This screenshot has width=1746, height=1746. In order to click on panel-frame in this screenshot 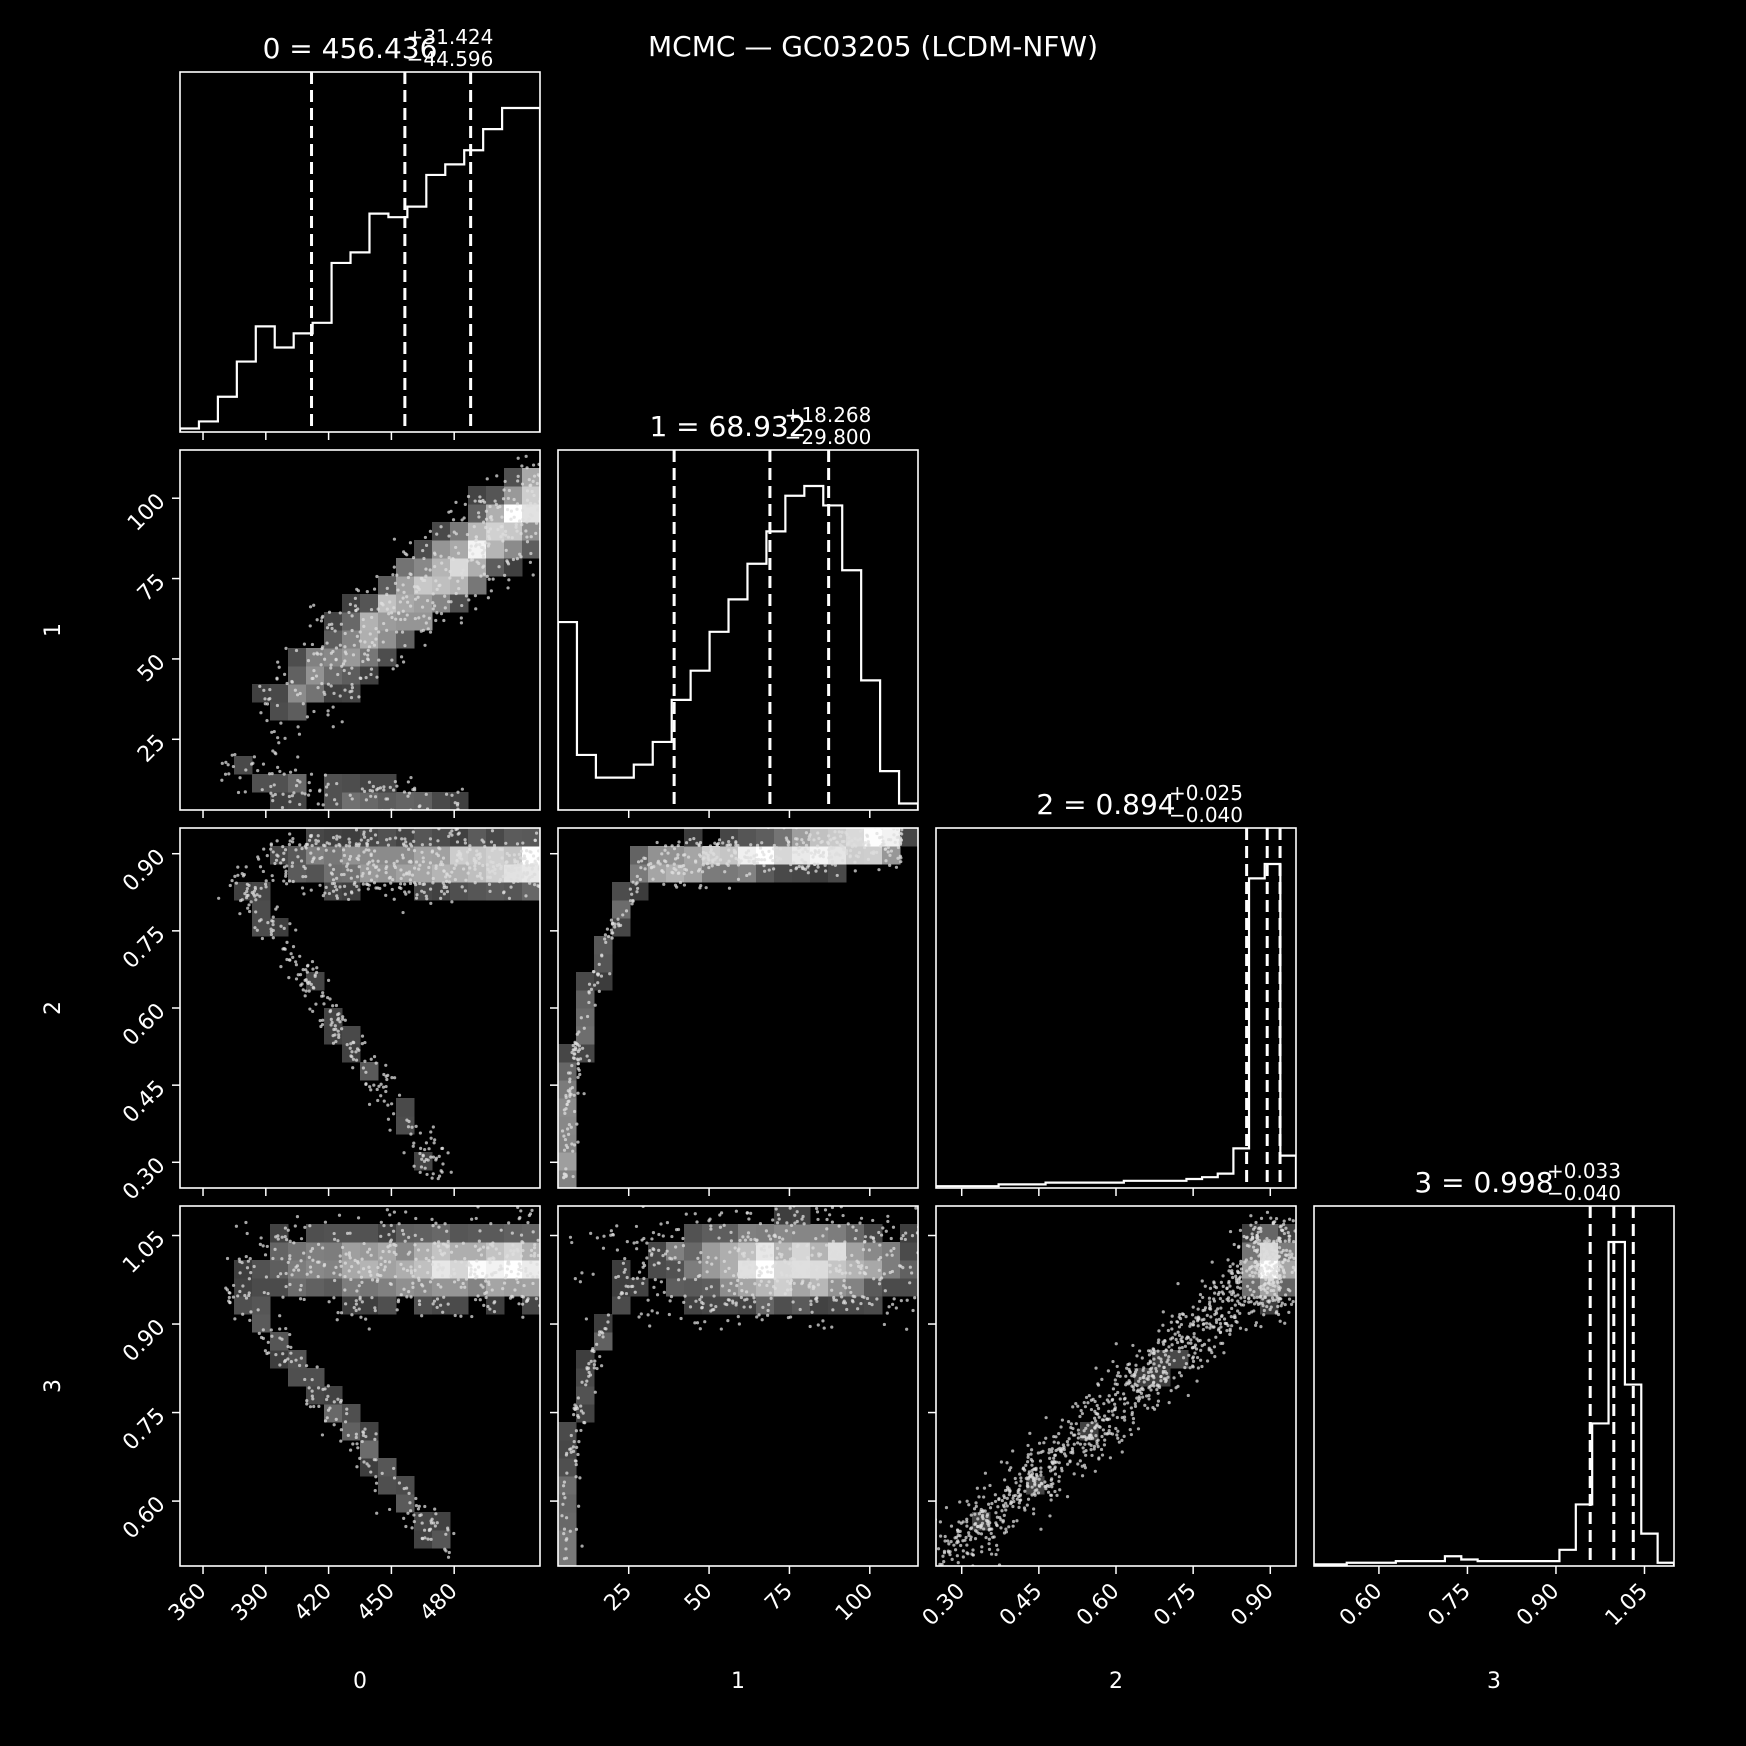, I will do `click(738, 630)`.